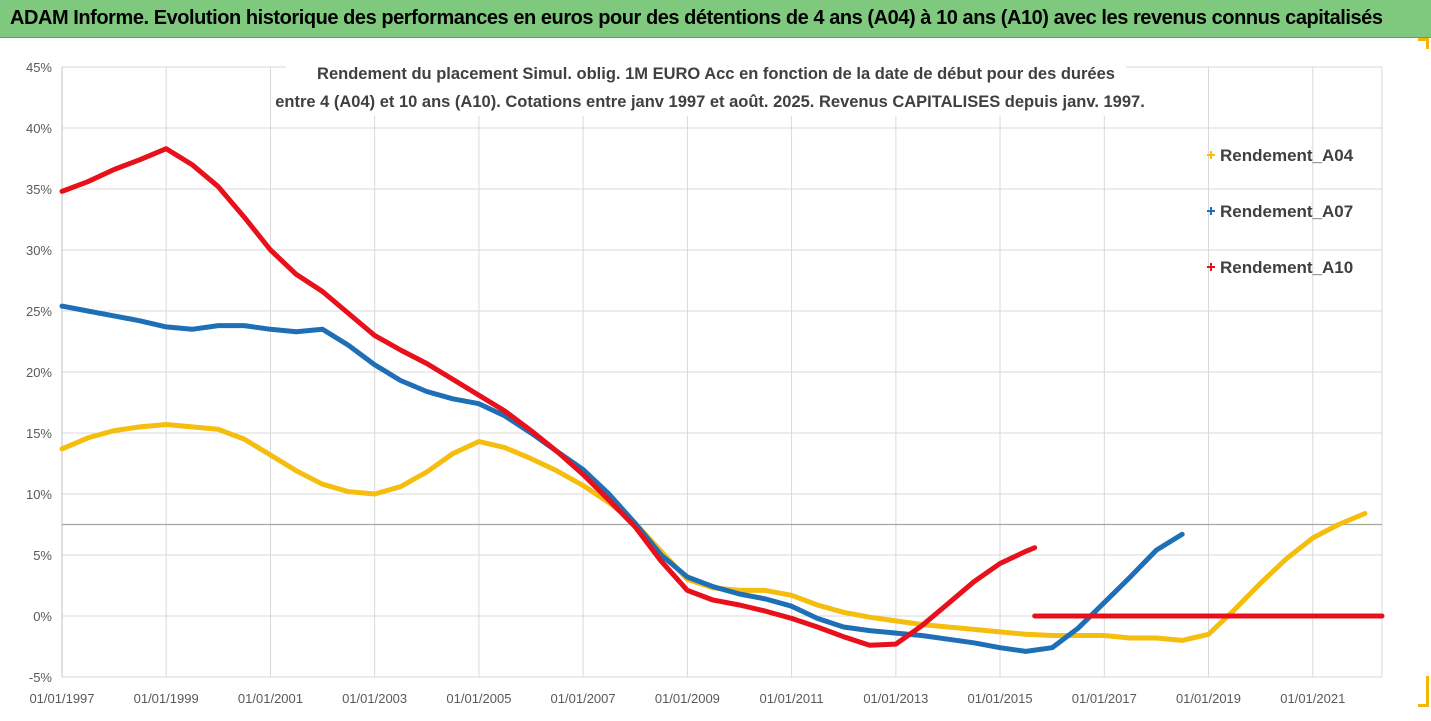 The image size is (1431, 721). Describe the element at coordinates (895, 698) in the screenshot. I see `x-tick-label: 01/01/2013` at that location.